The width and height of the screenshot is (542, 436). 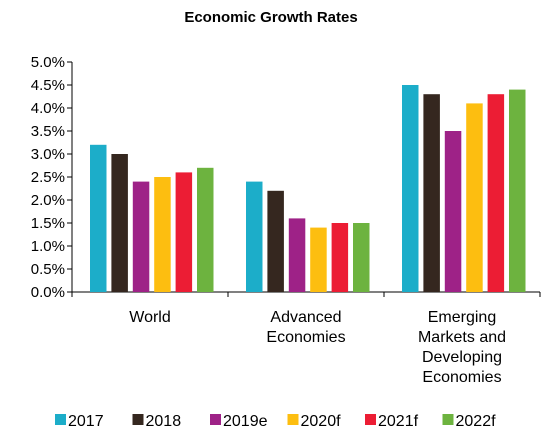 What do you see at coordinates (398, 421) in the screenshot?
I see `legend-label: 2021f` at bounding box center [398, 421].